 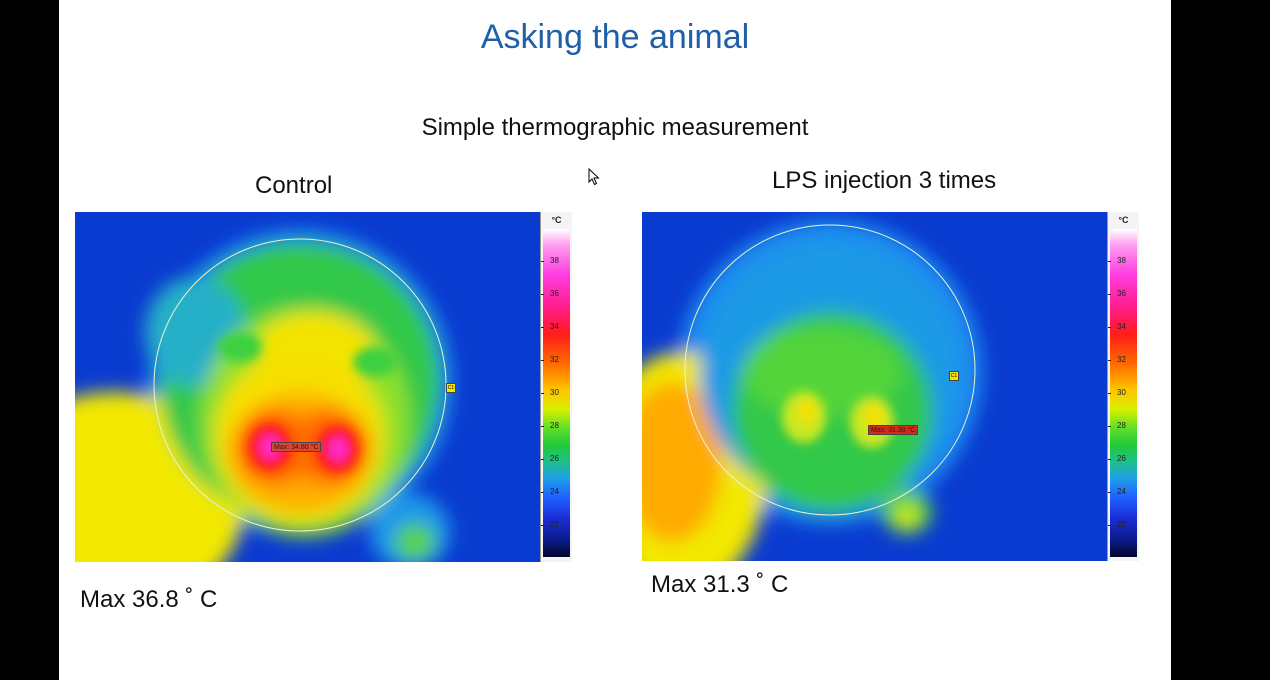 What do you see at coordinates (615, 127) in the screenshot?
I see `slide-subtitle: Simple thermographic measurement` at bounding box center [615, 127].